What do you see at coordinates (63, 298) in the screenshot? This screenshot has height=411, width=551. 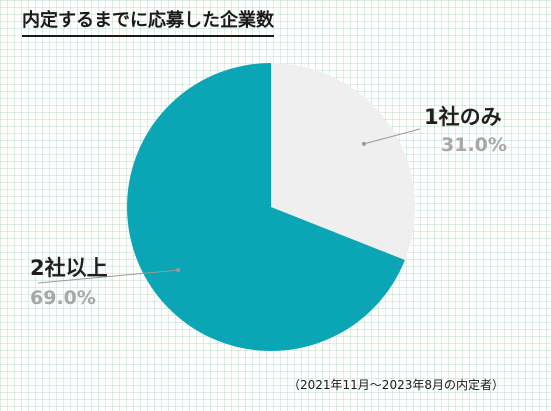 I see `slice-value-2sha-ijo: 69.0%` at bounding box center [63, 298].